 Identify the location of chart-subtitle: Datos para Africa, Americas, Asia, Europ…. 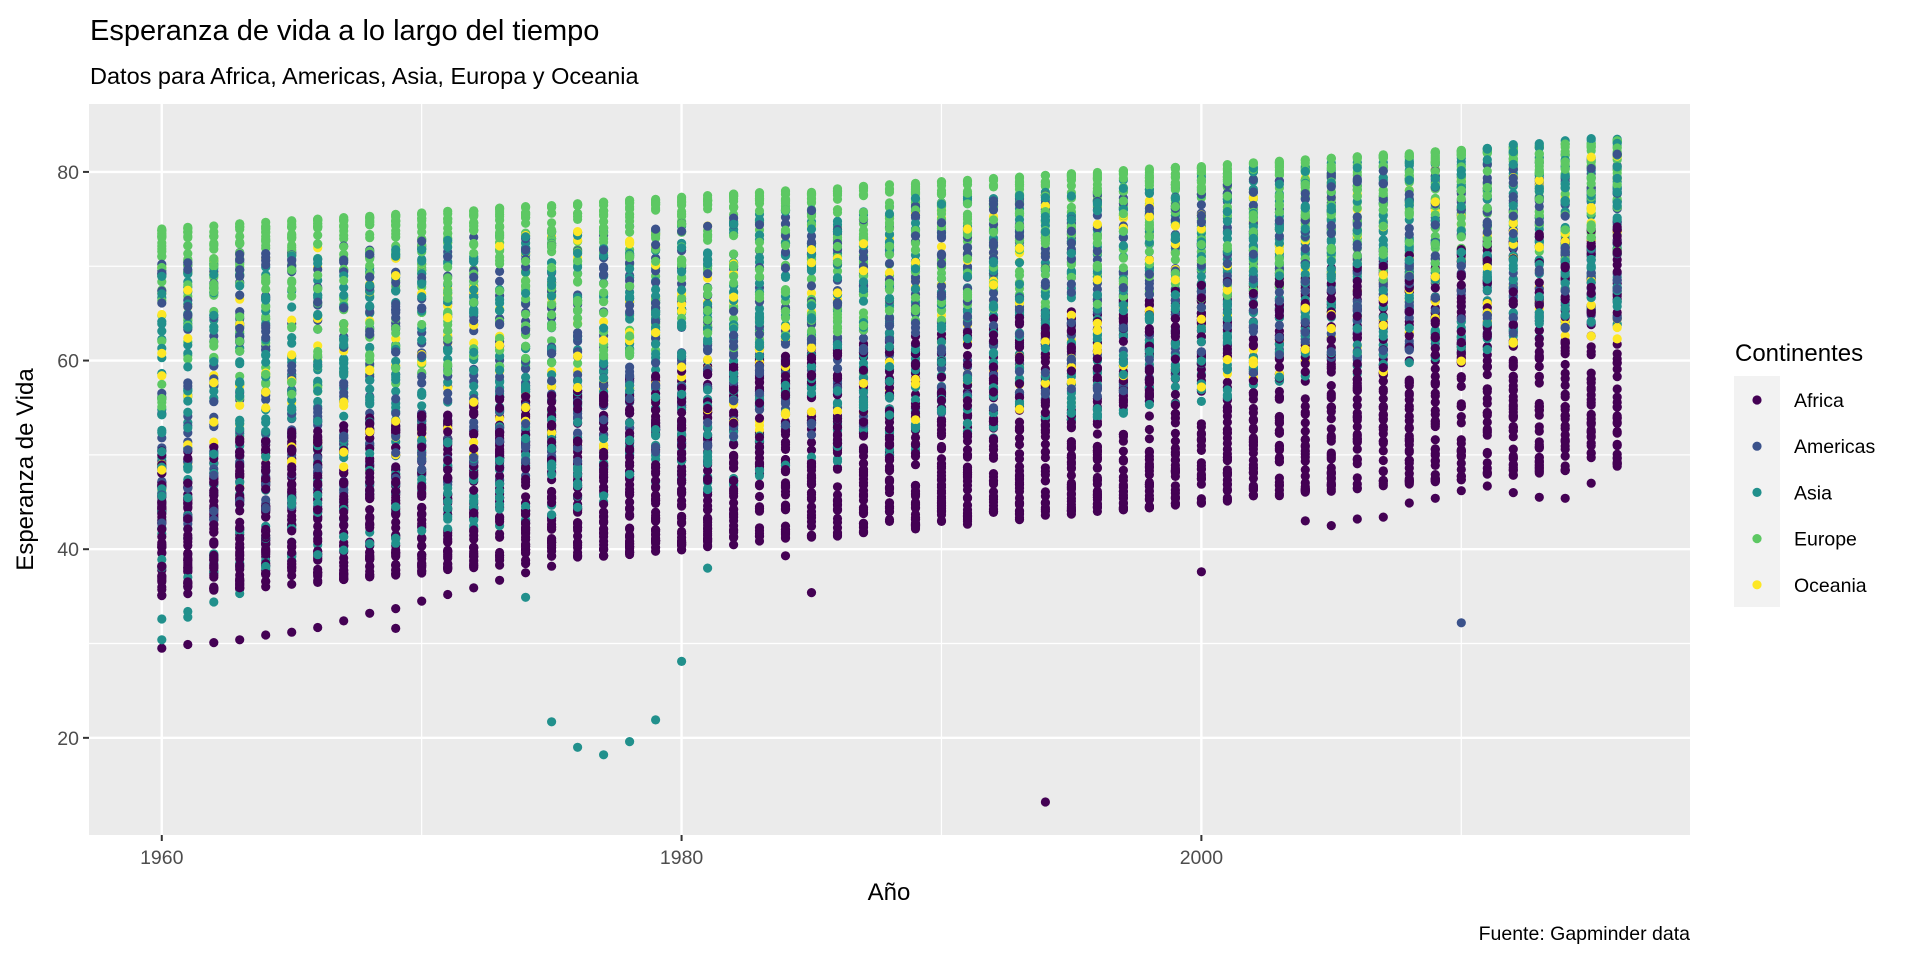
(365, 76).